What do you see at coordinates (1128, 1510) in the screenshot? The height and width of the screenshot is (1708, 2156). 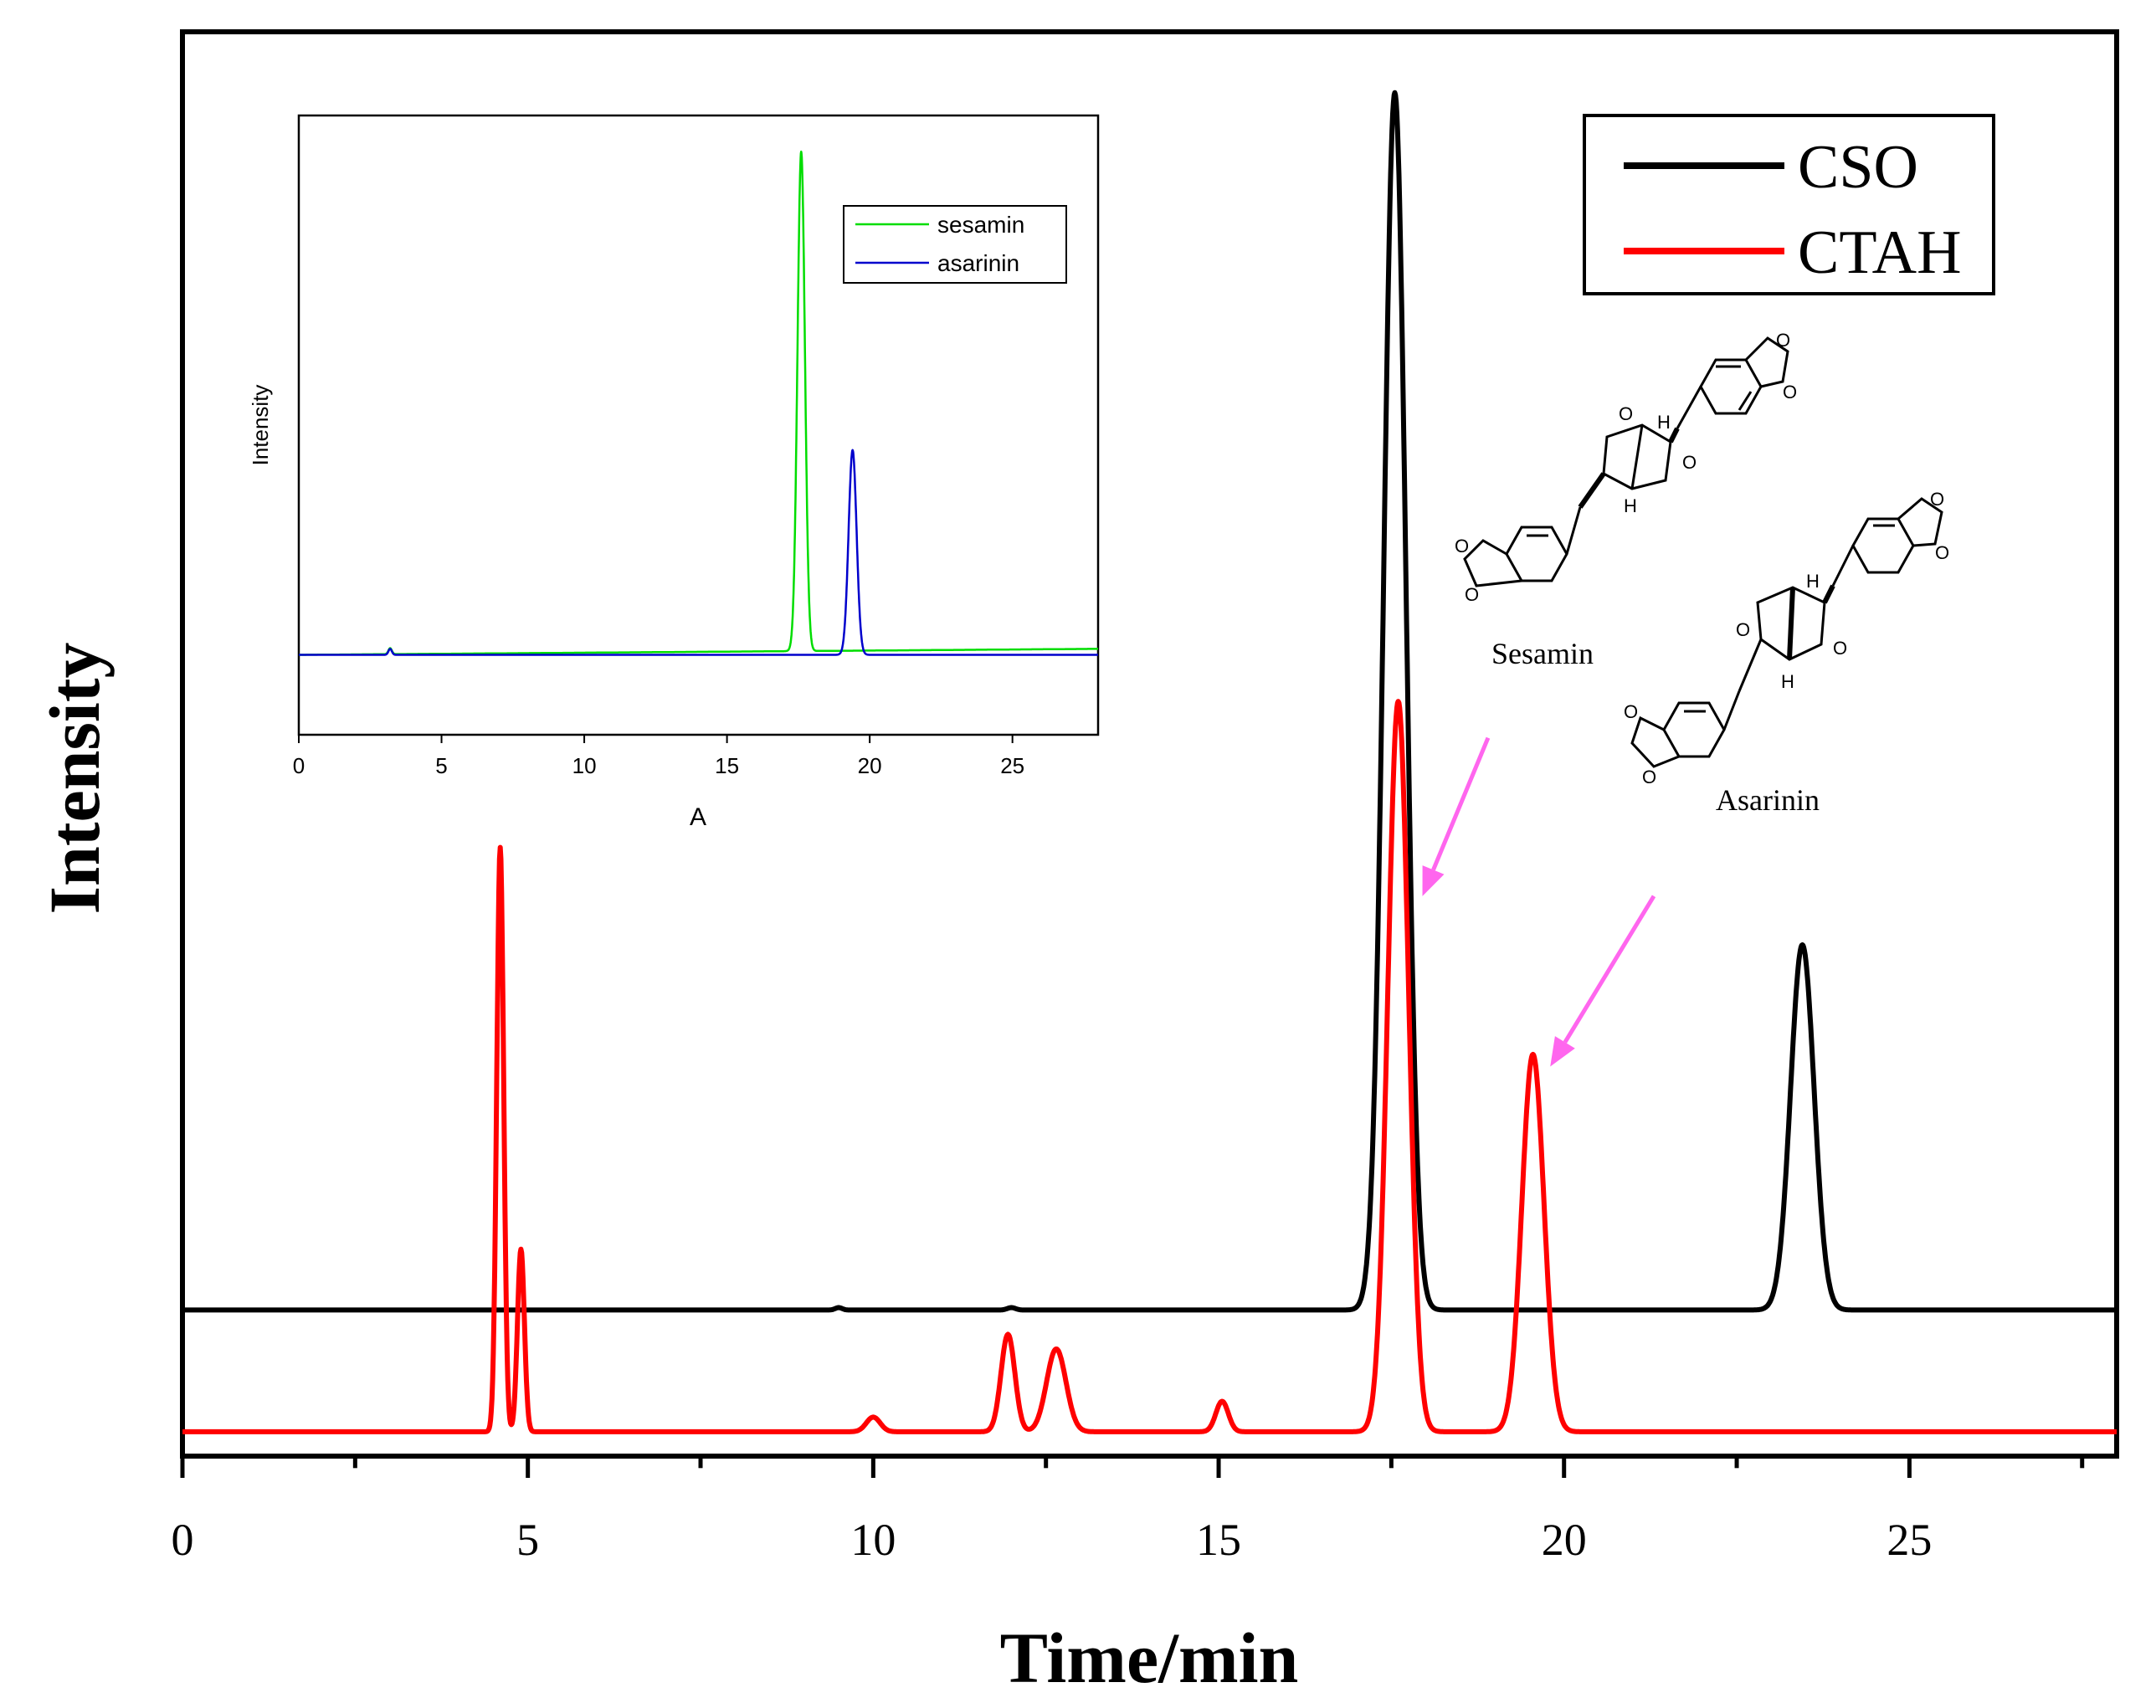 I see `main-x-ticks: 0 5 10 15 20 25` at bounding box center [1128, 1510].